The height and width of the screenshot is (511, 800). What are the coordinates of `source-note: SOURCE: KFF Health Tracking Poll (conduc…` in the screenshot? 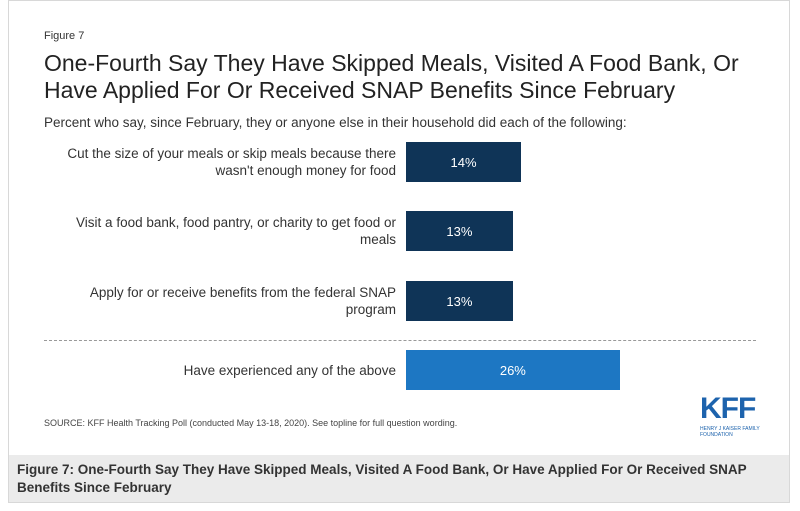 It's located at (251, 423).